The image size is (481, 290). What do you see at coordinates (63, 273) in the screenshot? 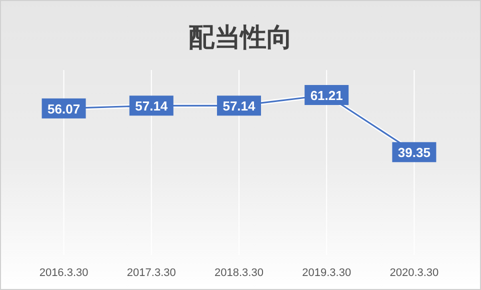
I see `x-tick-label: 2016.3.30` at bounding box center [63, 273].